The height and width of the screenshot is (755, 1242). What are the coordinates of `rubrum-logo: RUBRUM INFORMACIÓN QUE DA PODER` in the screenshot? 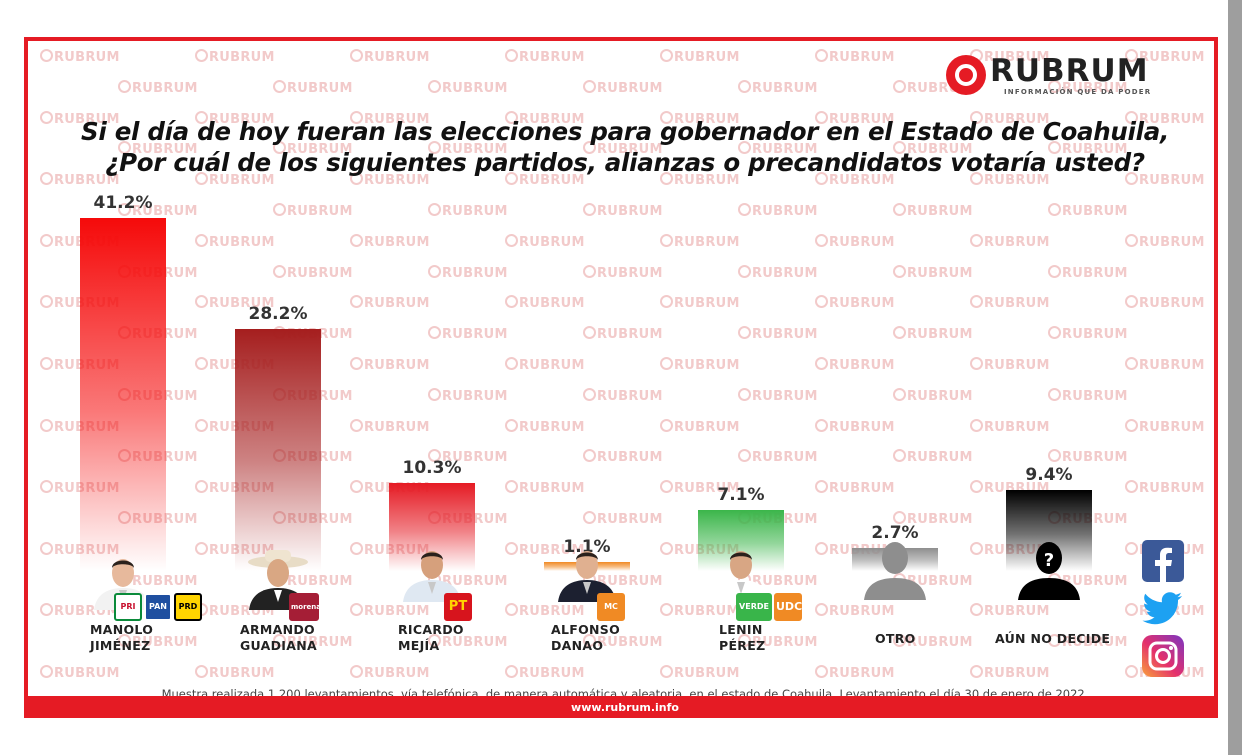 It's located at (1061, 77).